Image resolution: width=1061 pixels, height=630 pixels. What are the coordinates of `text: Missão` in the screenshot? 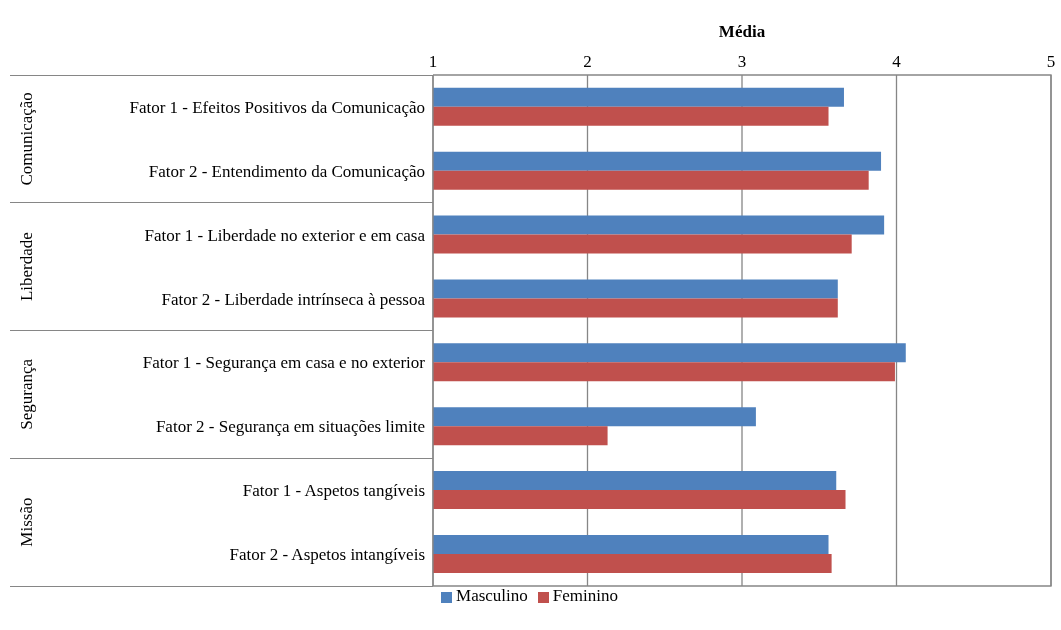 It's located at (26, 522).